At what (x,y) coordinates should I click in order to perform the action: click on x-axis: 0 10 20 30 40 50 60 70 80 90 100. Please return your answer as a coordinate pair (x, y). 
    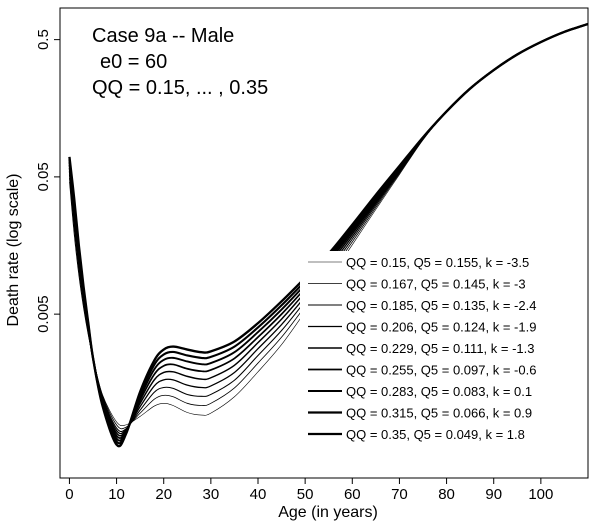
    Looking at the image, I should click on (309, 490).